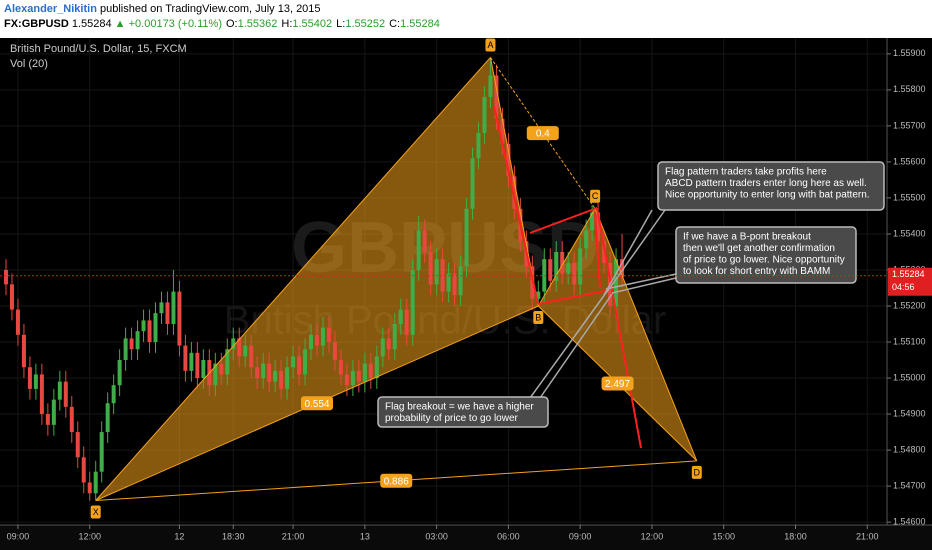 Image resolution: width=932 pixels, height=550 pixels. What do you see at coordinates (909, 233) in the screenshot?
I see `y-tick-label: 1.55400` at bounding box center [909, 233].